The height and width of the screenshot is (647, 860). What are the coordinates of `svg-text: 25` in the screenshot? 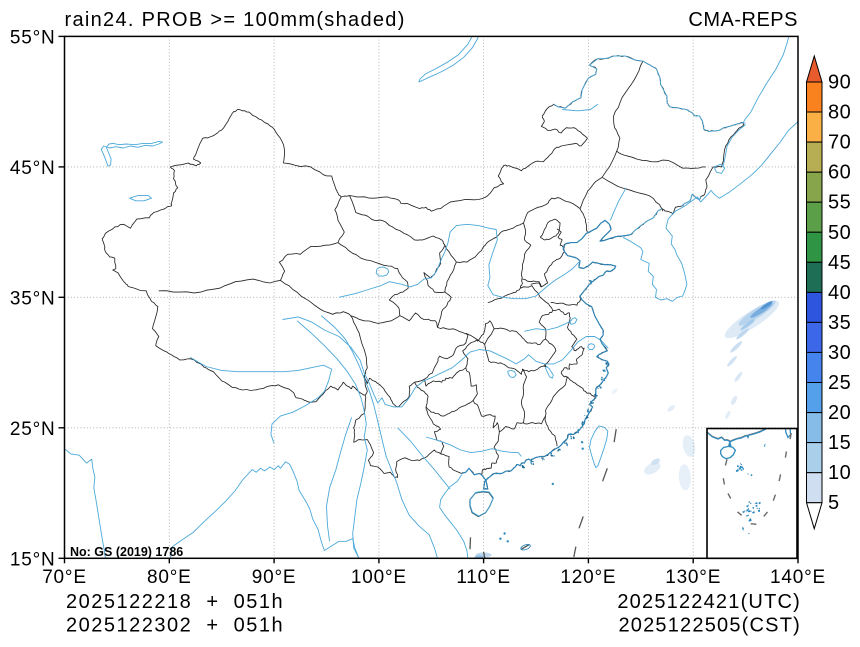 It's located at (839, 383).